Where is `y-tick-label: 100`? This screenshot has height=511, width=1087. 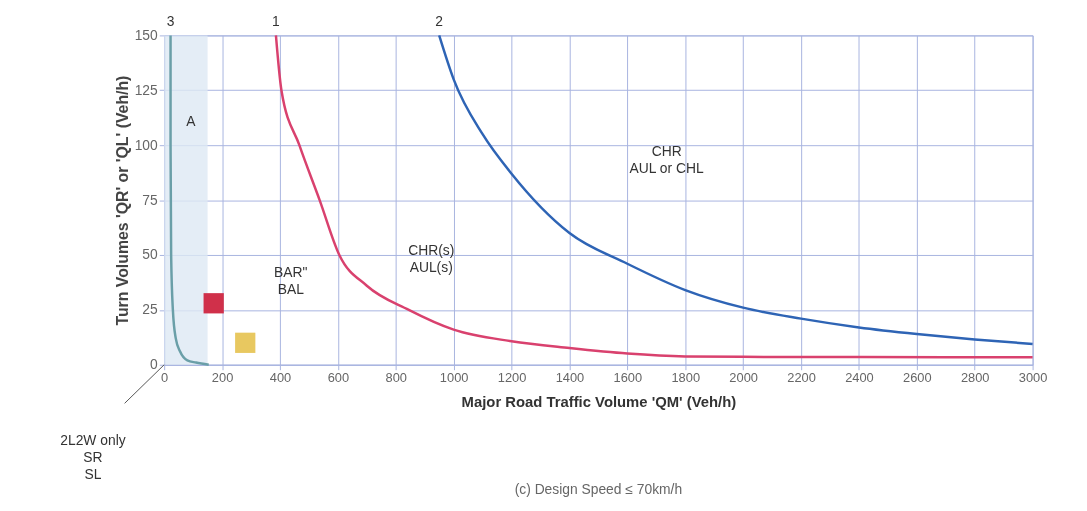 y-tick-label: 100 is located at coordinates (146, 144).